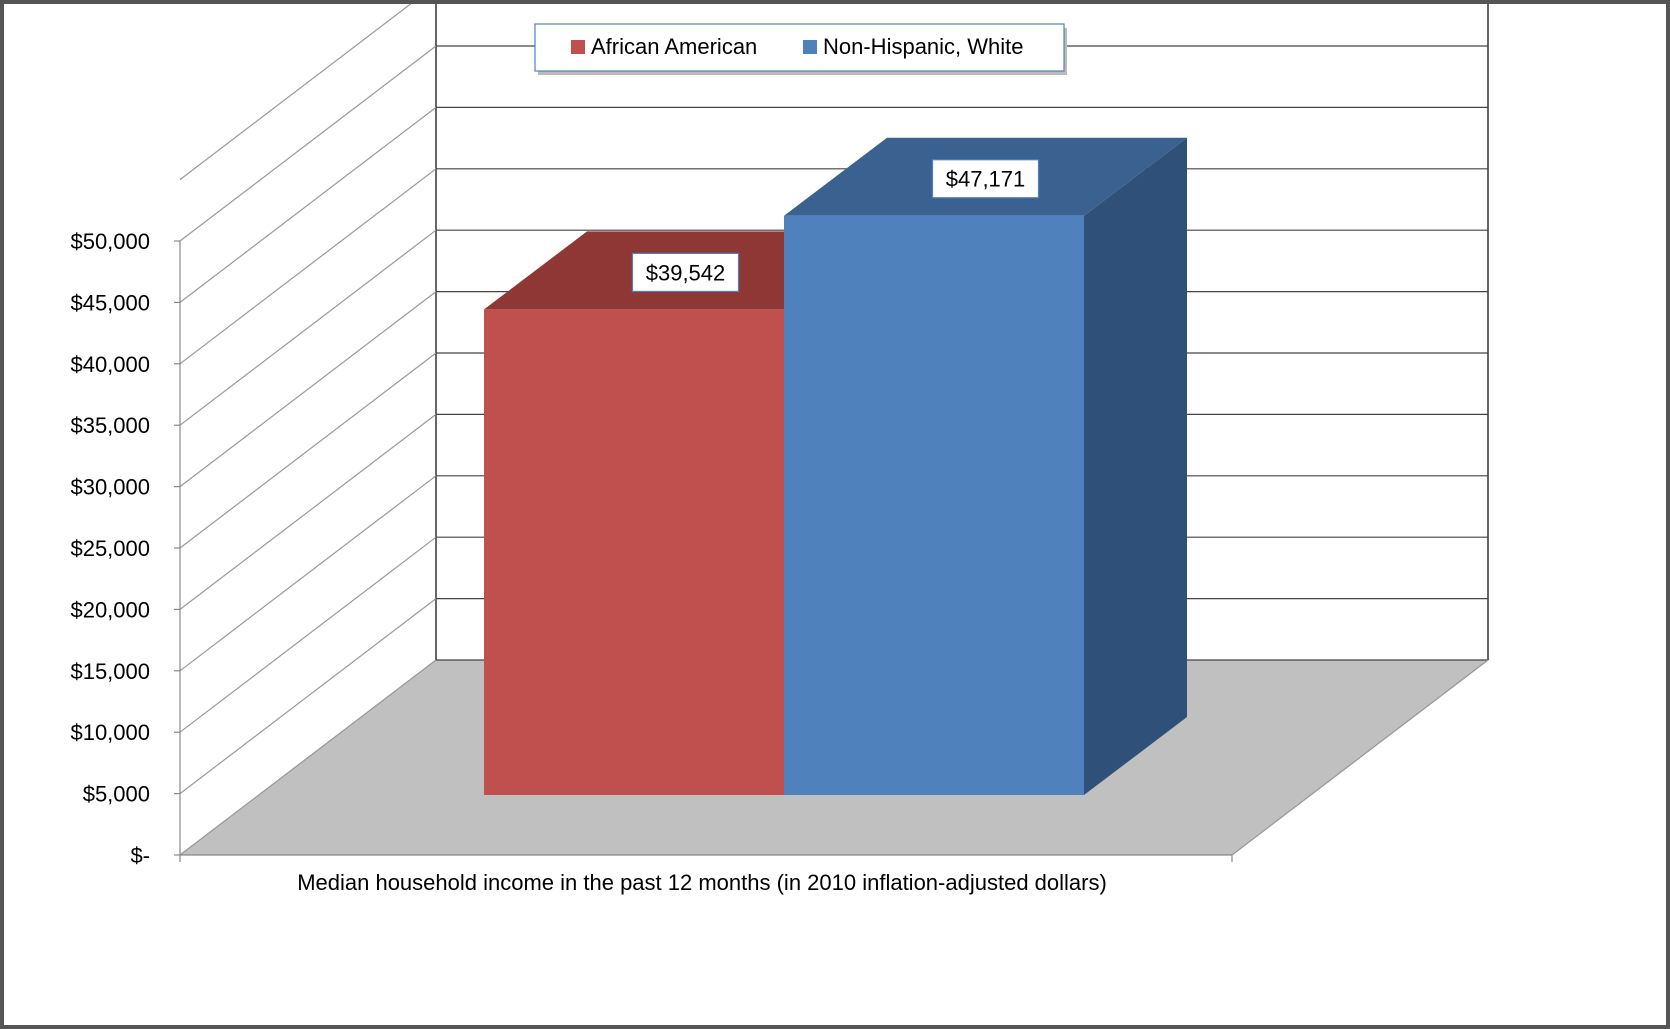  I want to click on floor-right-edge, so click(1360, 757).